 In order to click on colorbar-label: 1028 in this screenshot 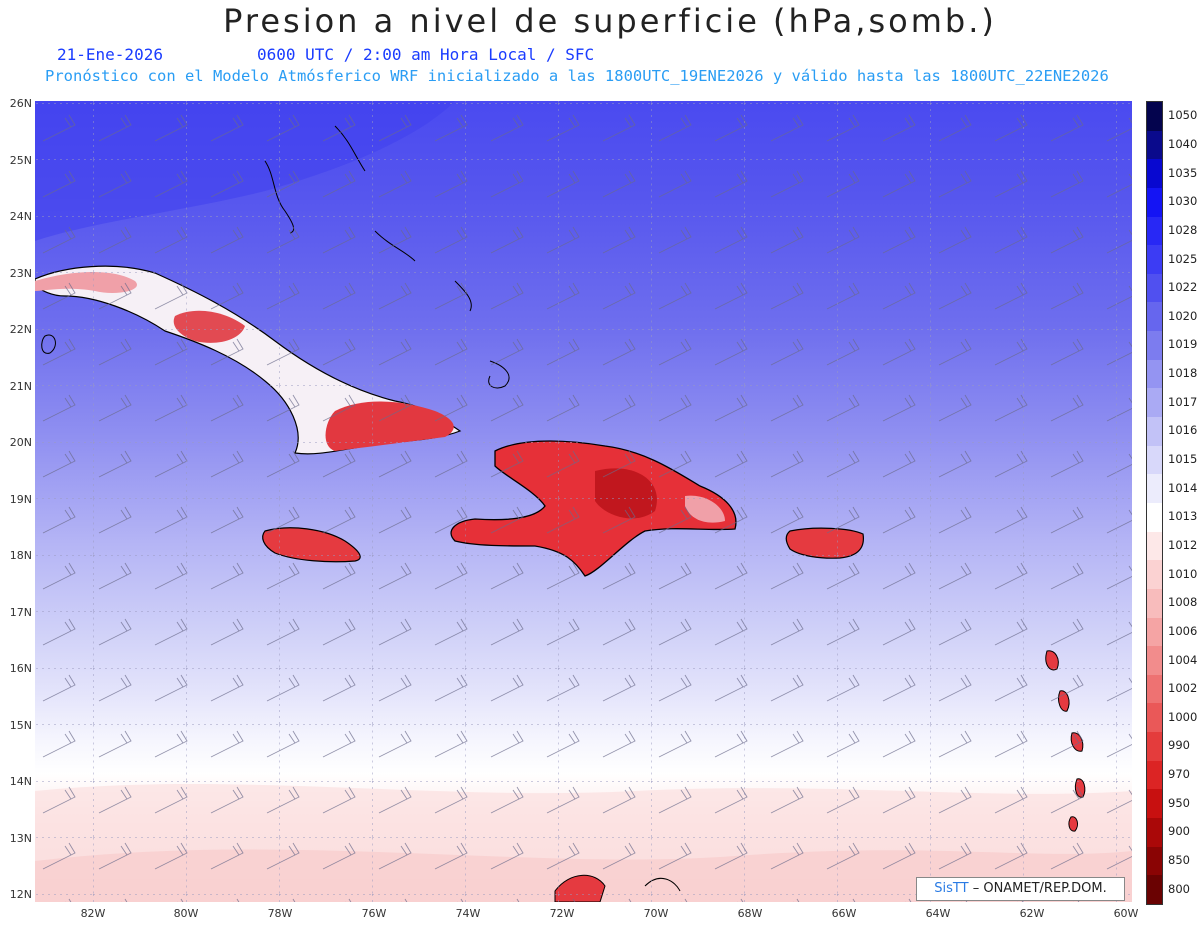, I will do `click(1183, 229)`.